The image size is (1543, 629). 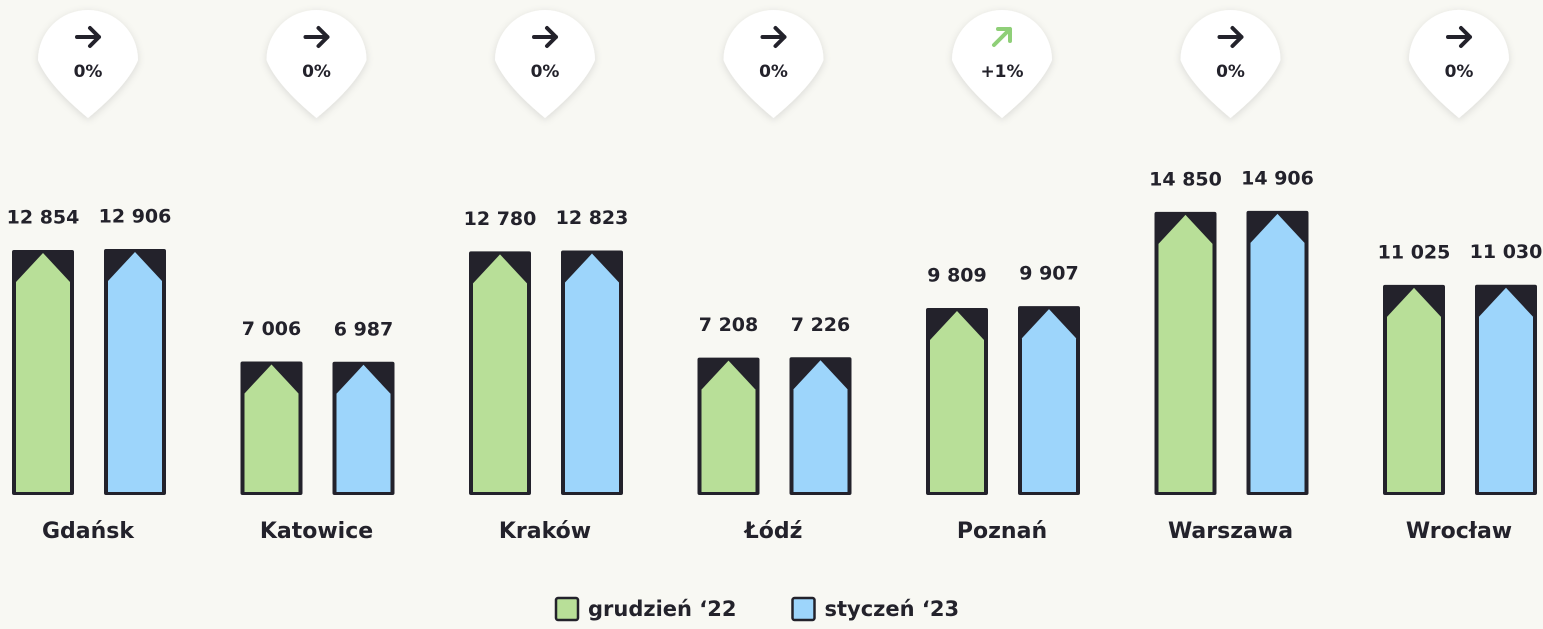 I want to click on value-label: 12 780, so click(x=500, y=219).